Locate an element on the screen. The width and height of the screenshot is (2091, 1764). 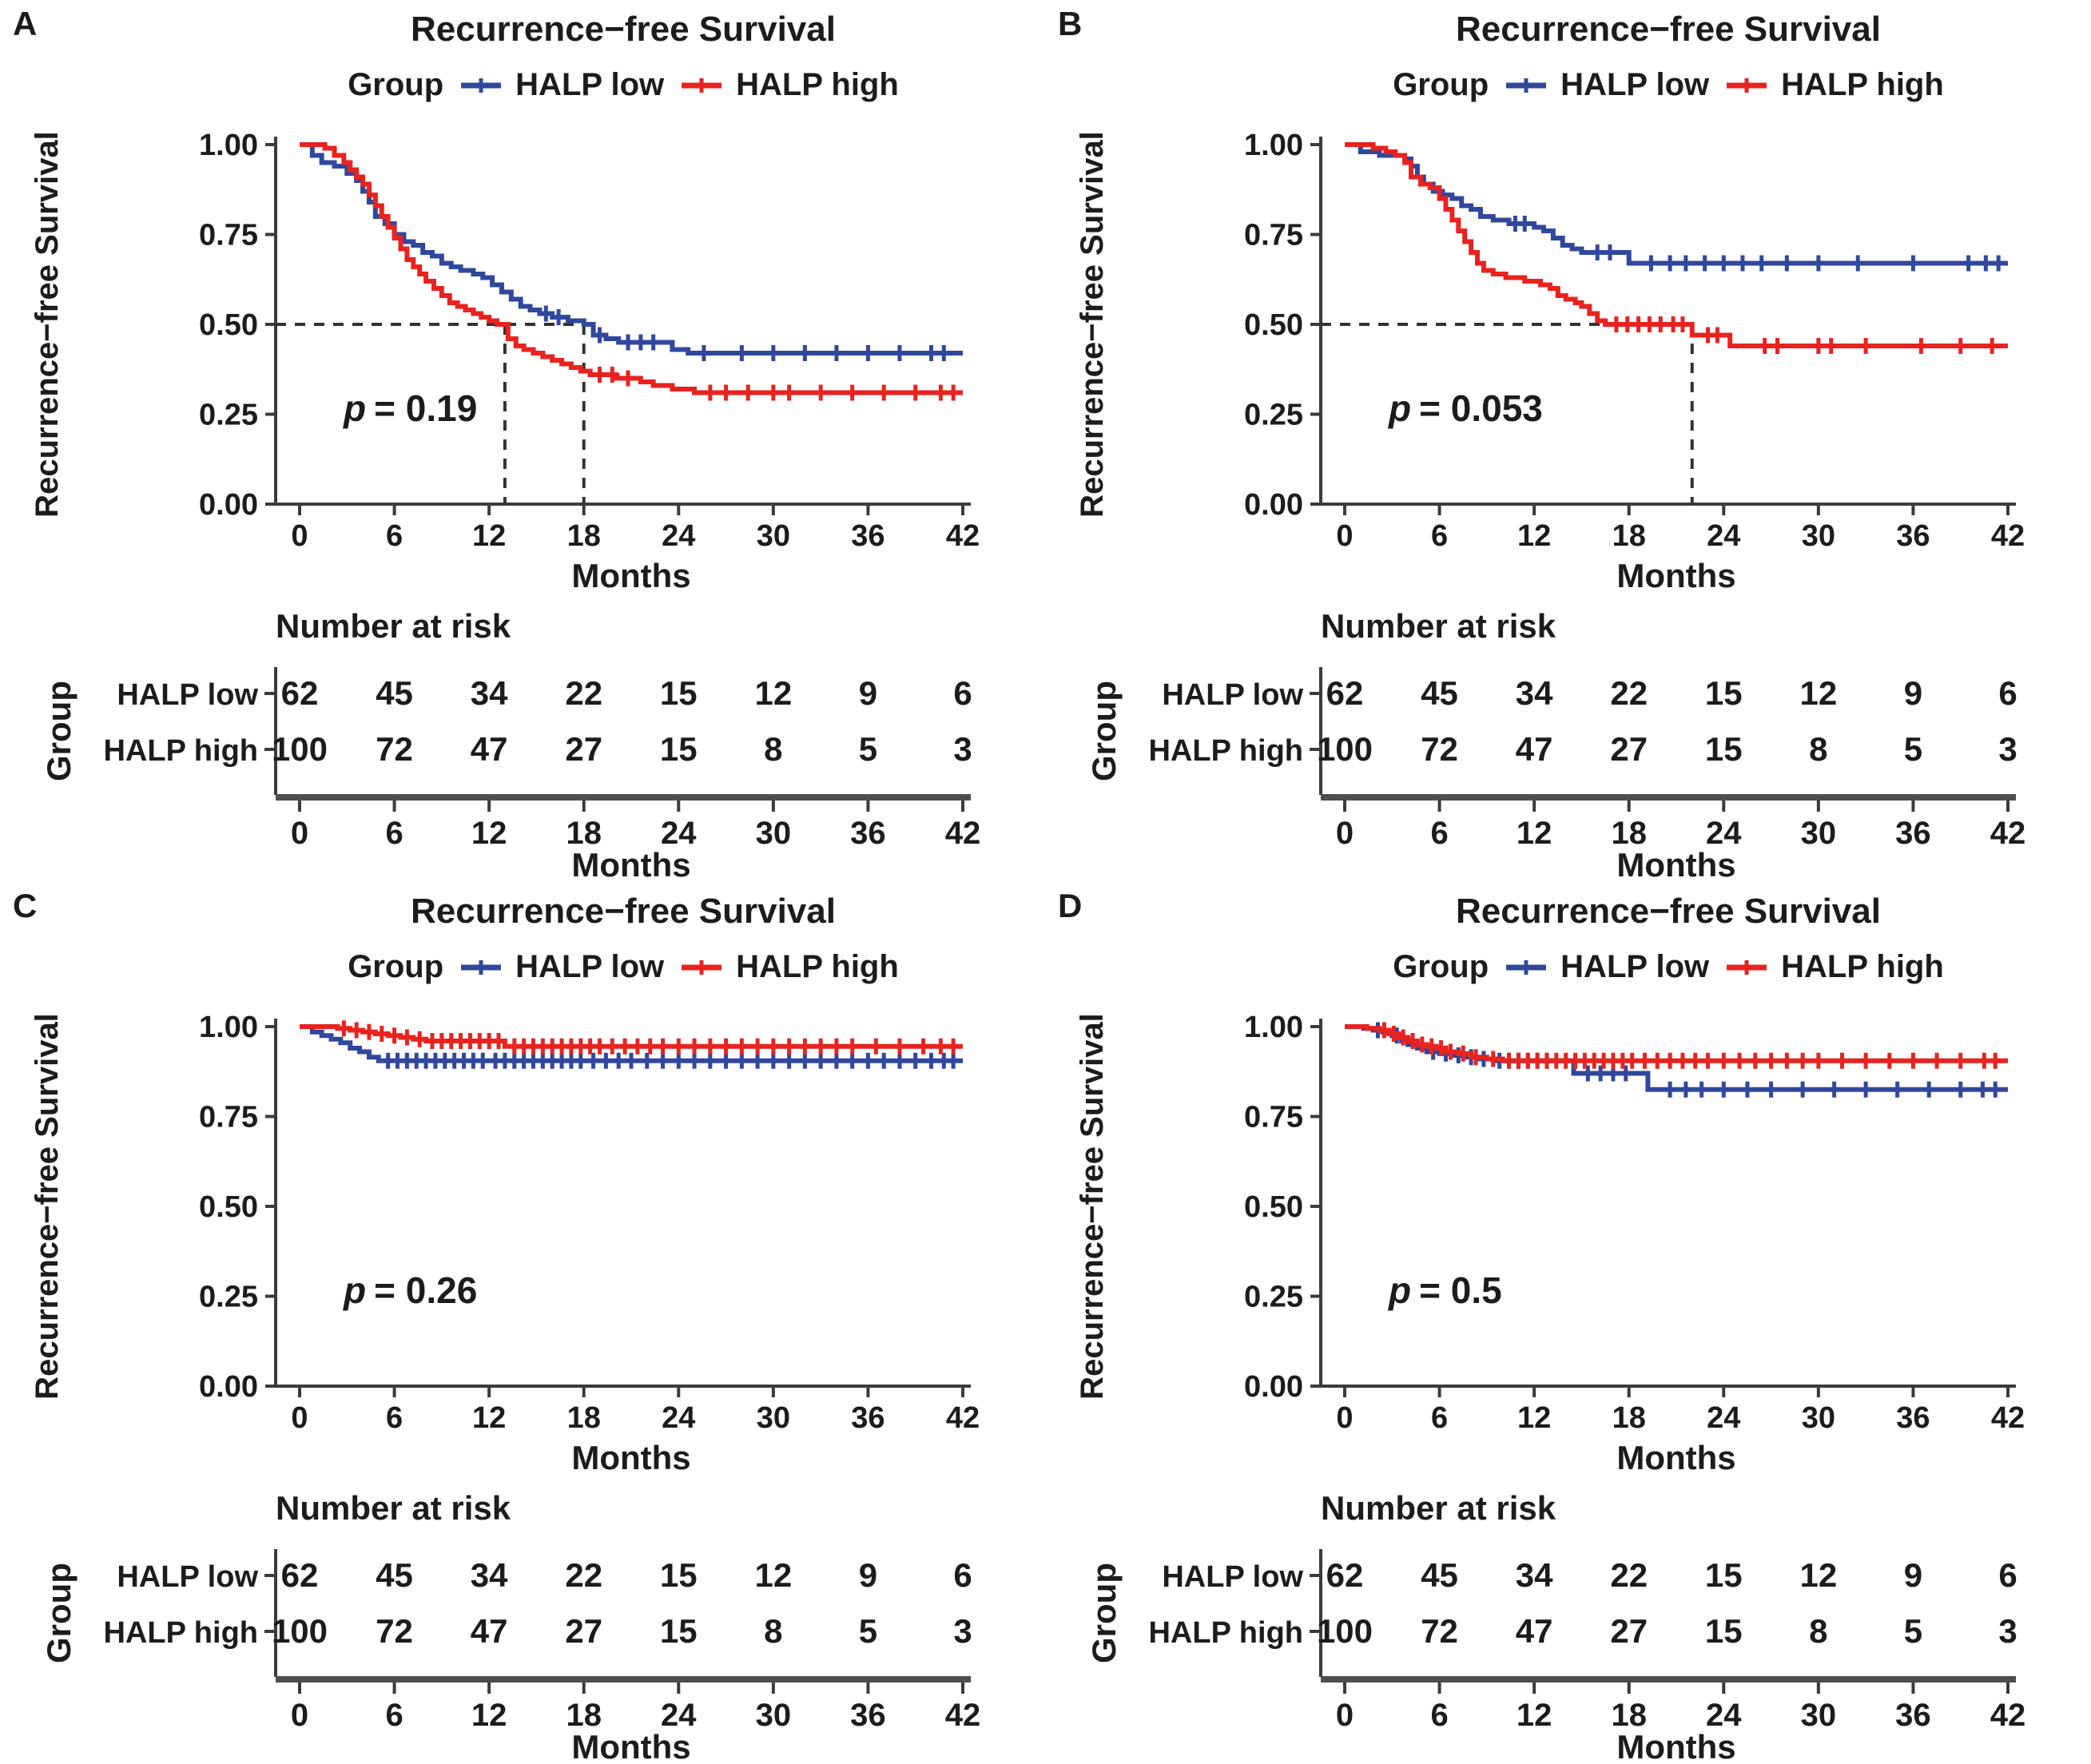
x-tick-label: 30 is located at coordinates (1818, 536).